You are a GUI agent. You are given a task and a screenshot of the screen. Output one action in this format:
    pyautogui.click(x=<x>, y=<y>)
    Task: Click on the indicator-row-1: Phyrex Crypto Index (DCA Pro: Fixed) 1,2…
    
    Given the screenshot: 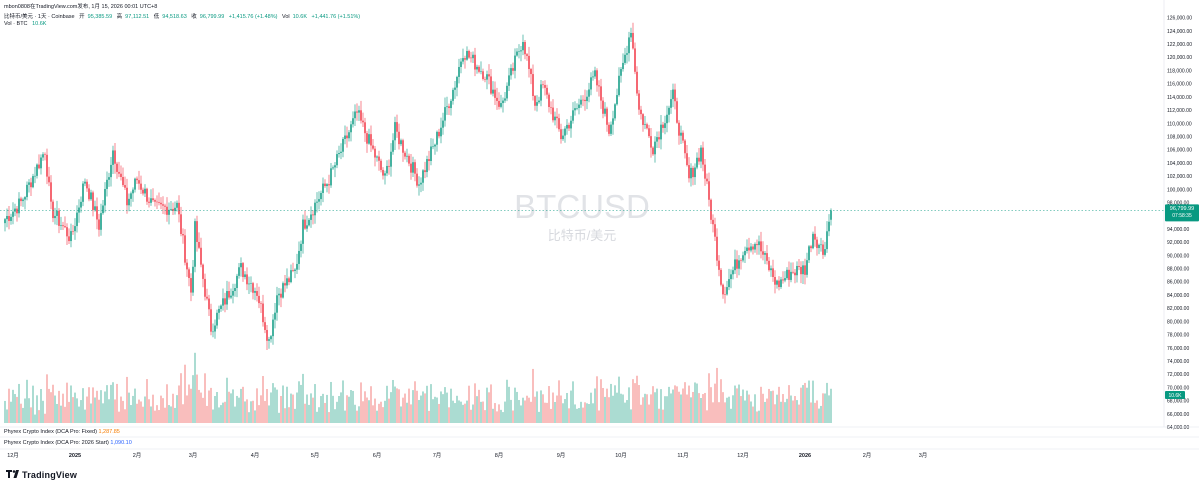 What is the action you would take?
    pyautogui.click(x=62, y=432)
    